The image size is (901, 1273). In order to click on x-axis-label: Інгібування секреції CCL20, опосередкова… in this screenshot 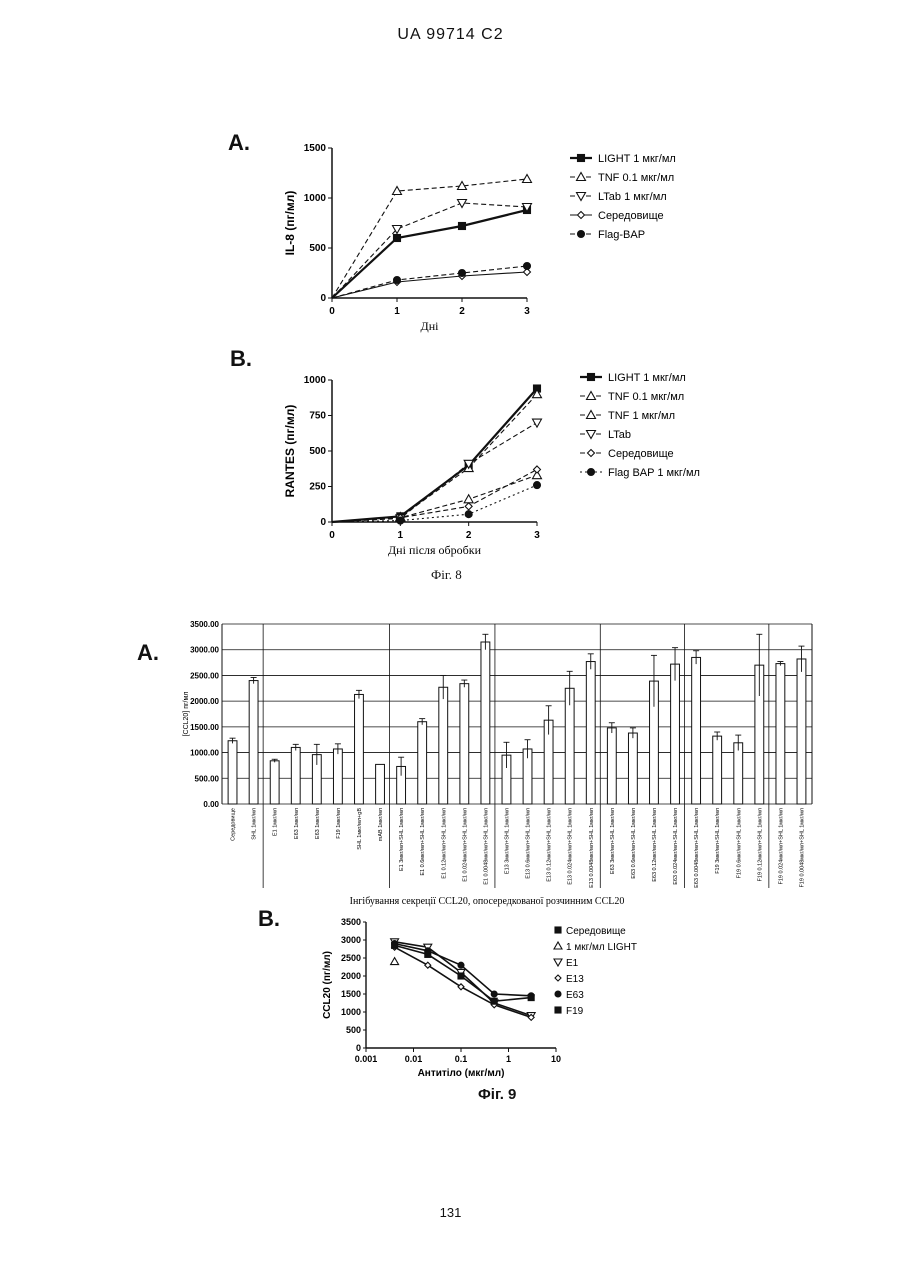, I will do `click(487, 901)`.